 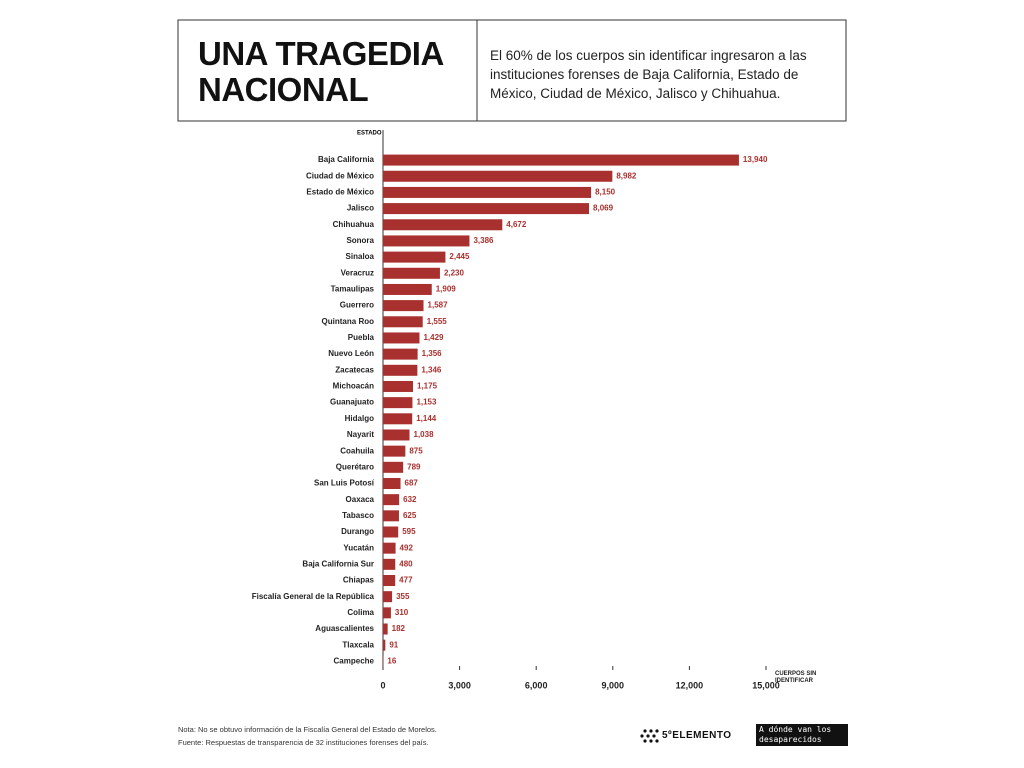 What do you see at coordinates (412, 483) in the screenshot?
I see `value-label: 687` at bounding box center [412, 483].